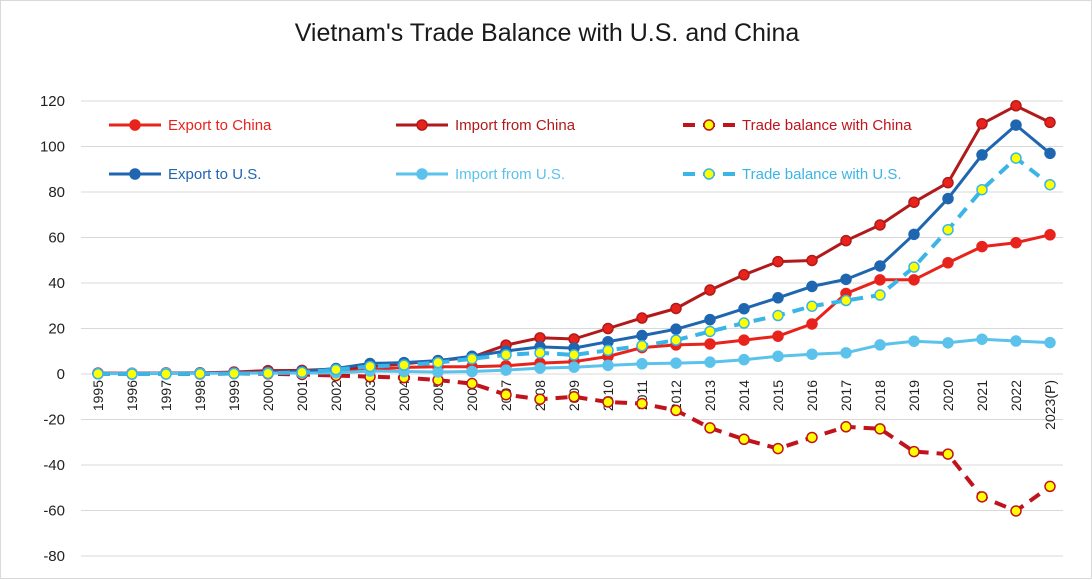 The image size is (1092, 580). What do you see at coordinates (1050, 405) in the screenshot?
I see `x-tick-label: 2023(P)` at bounding box center [1050, 405].